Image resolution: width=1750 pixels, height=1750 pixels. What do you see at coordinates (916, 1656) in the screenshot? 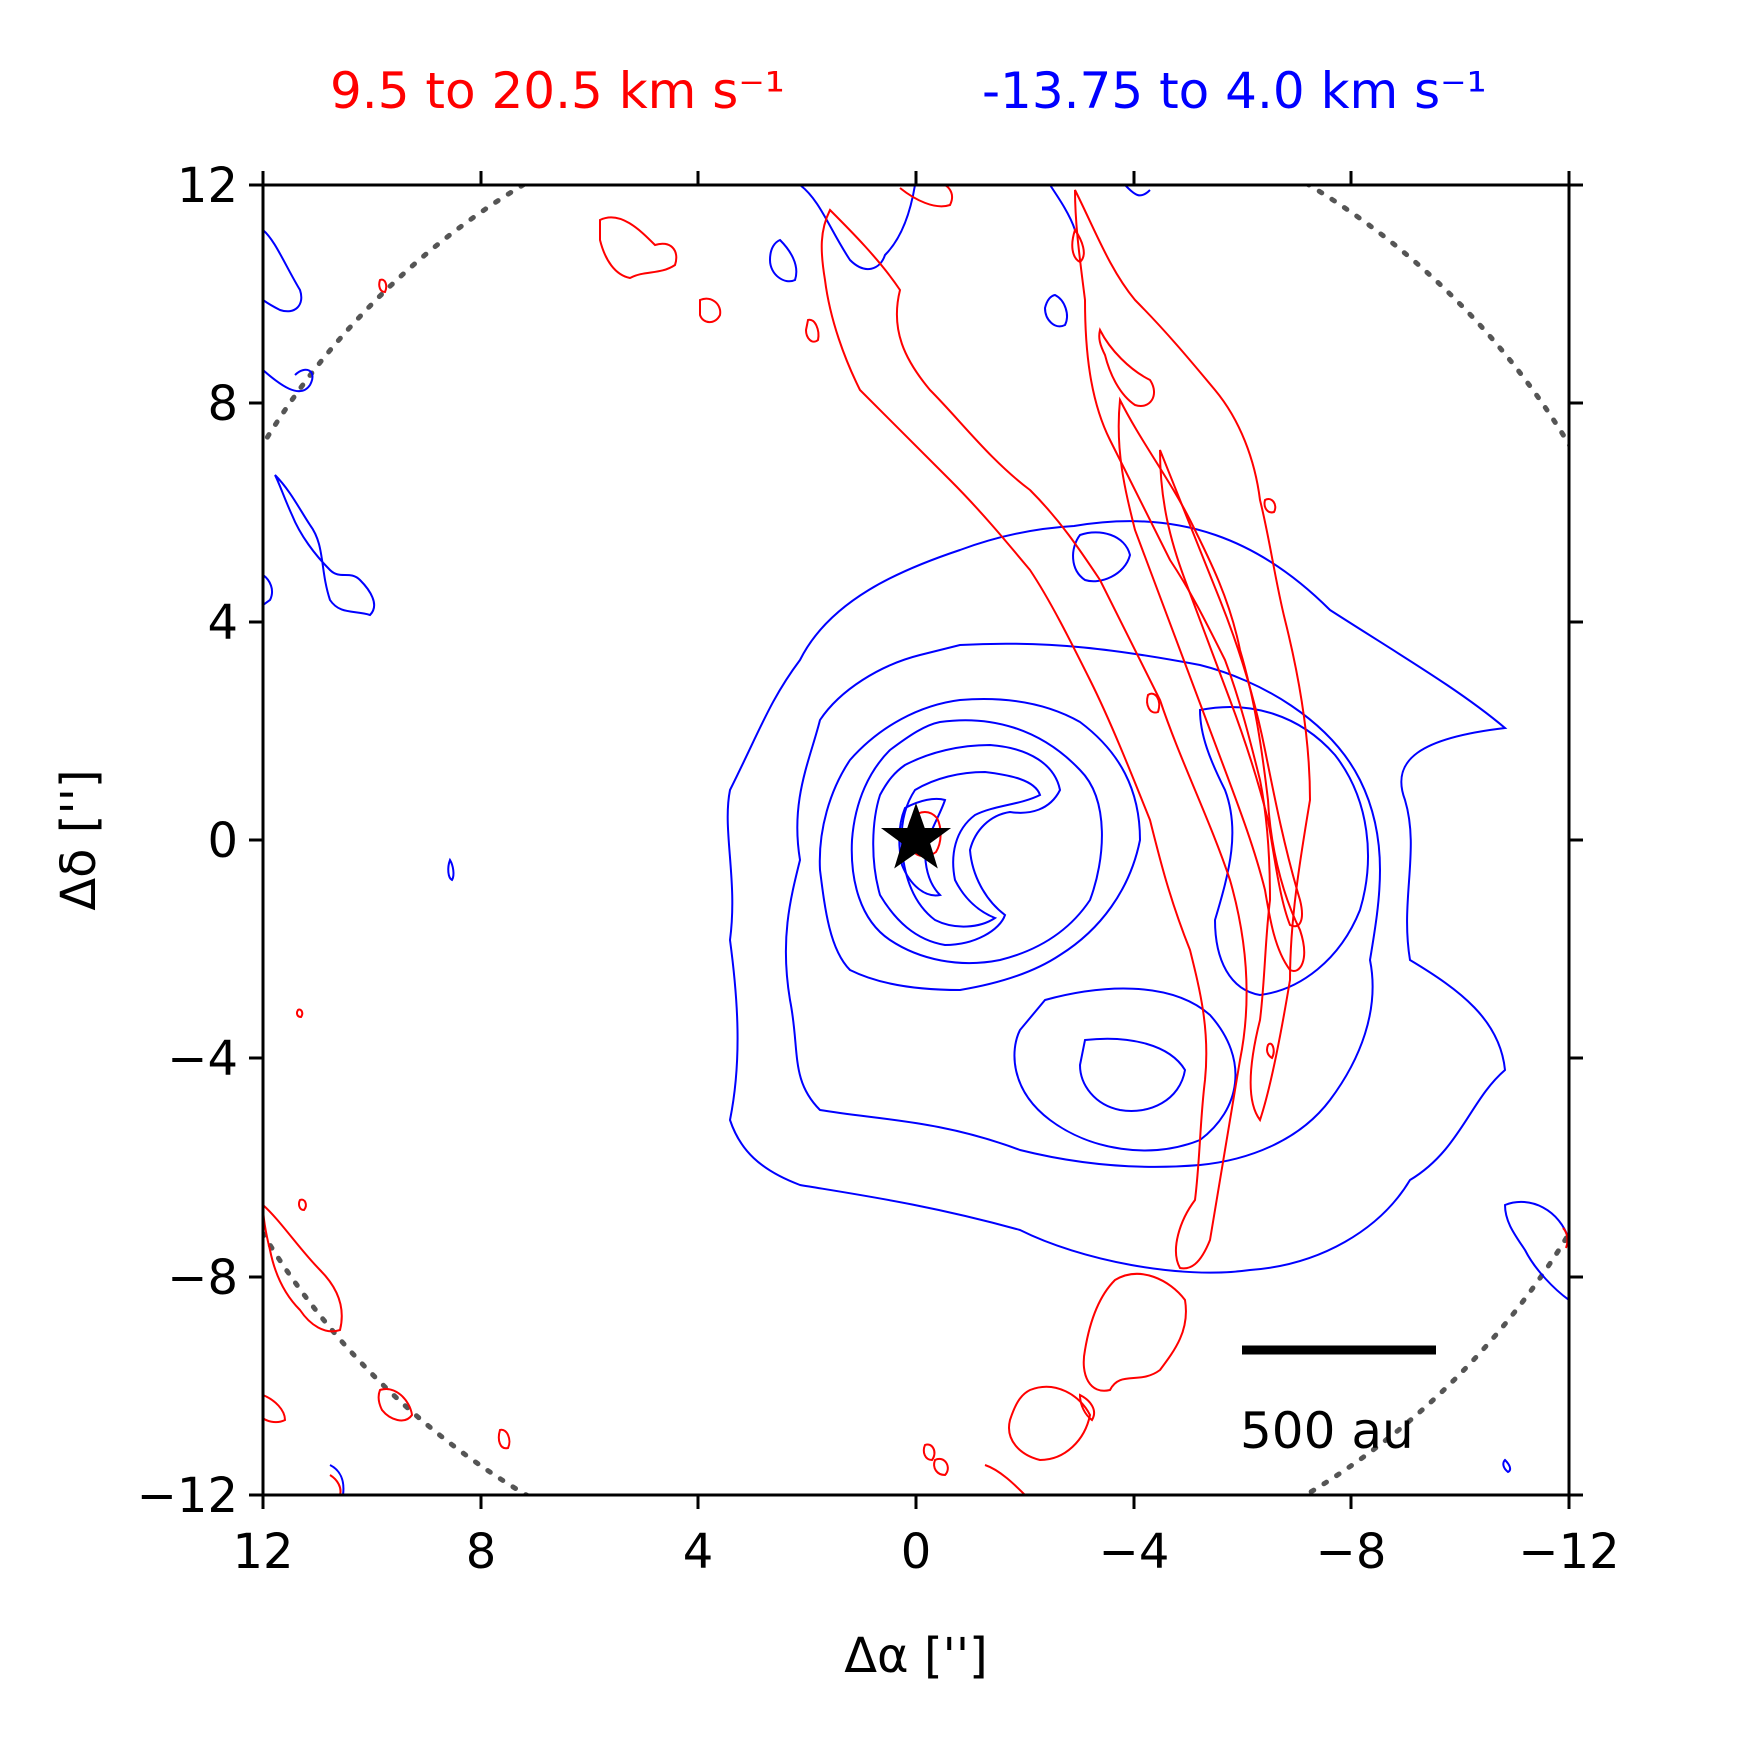
I see `x-axis-label: Δα ['']` at bounding box center [916, 1656].